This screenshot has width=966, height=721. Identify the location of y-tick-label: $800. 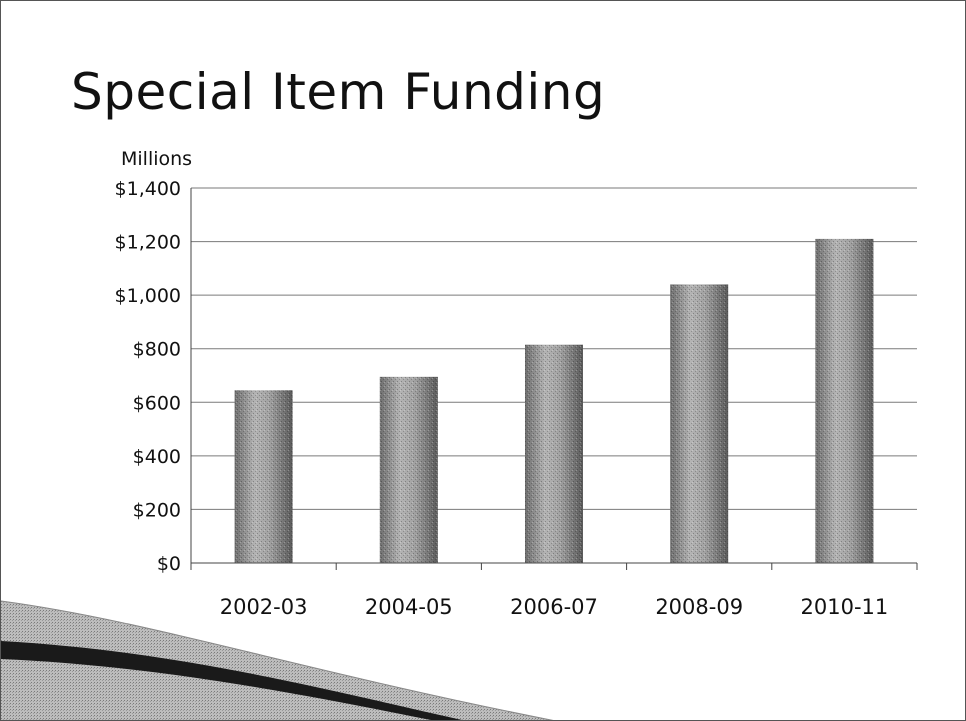
(157, 350).